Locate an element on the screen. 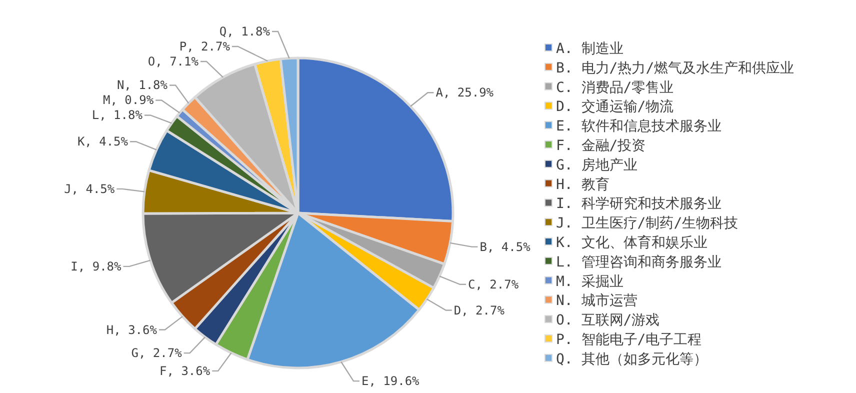 This screenshot has width=856, height=393. data-label: K, 4.5% is located at coordinates (103, 141).